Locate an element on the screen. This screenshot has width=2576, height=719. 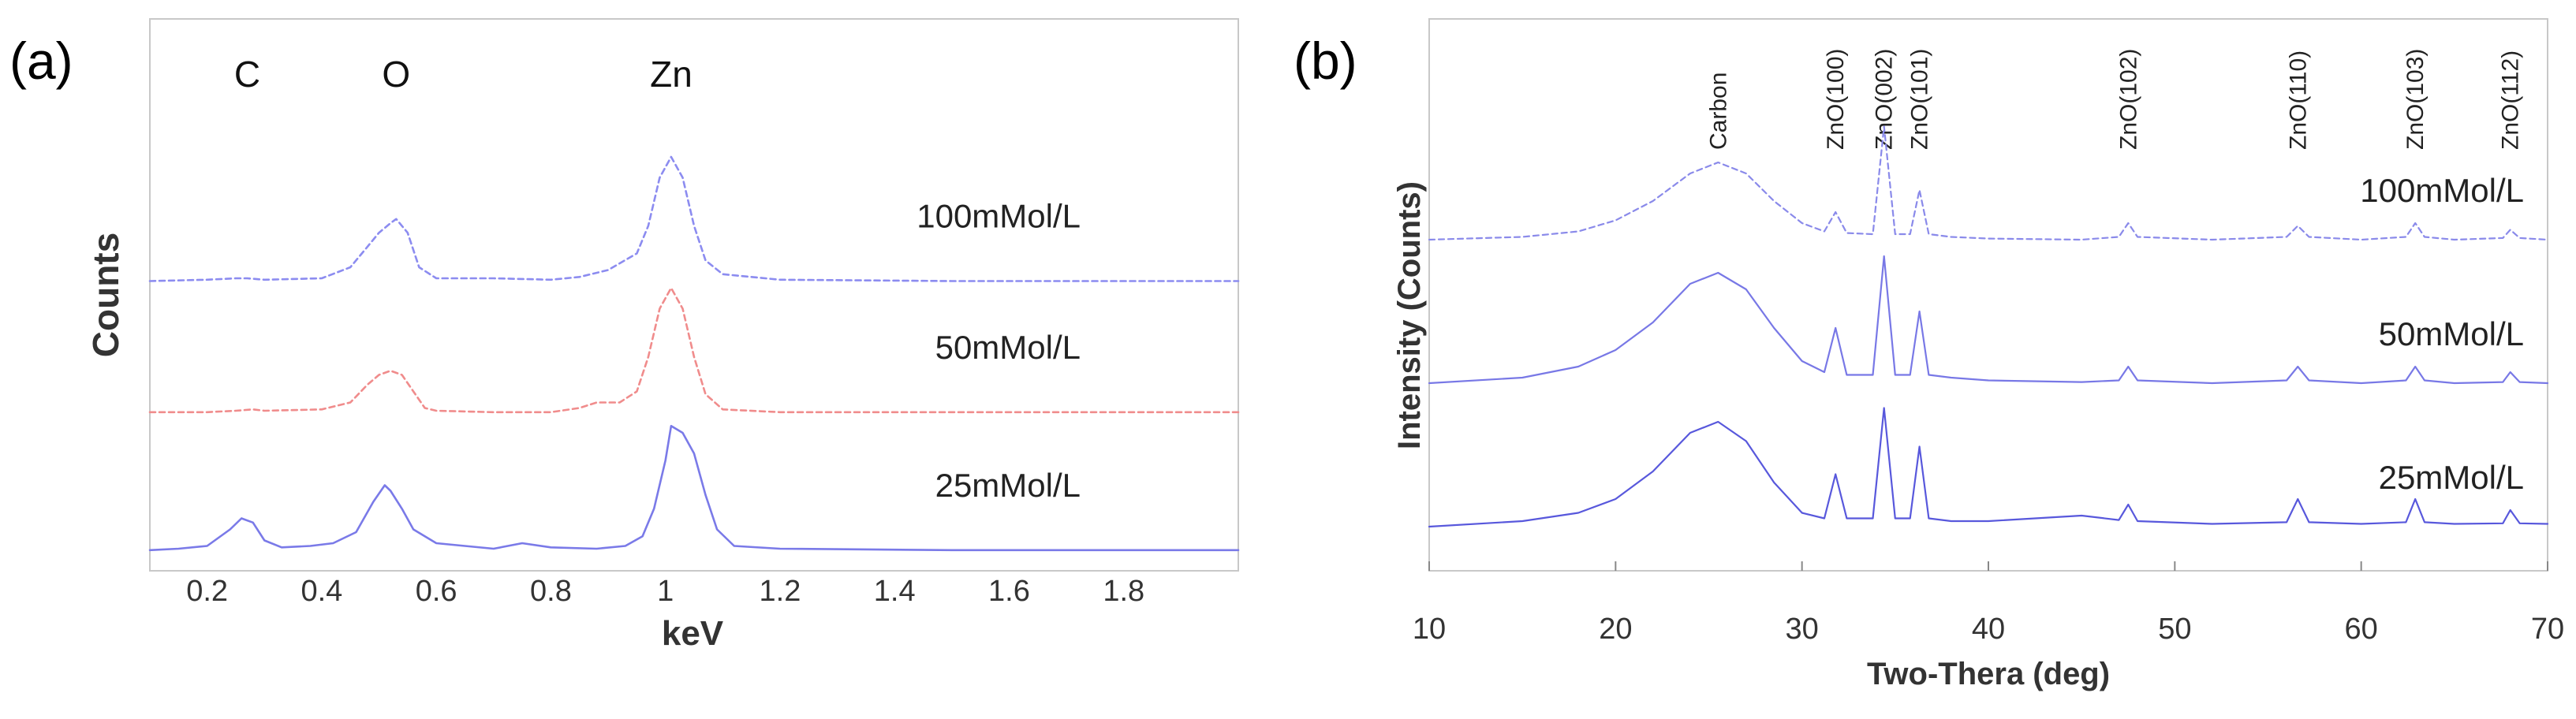
peak-annotation: Carbon is located at coordinates (1718, 111).